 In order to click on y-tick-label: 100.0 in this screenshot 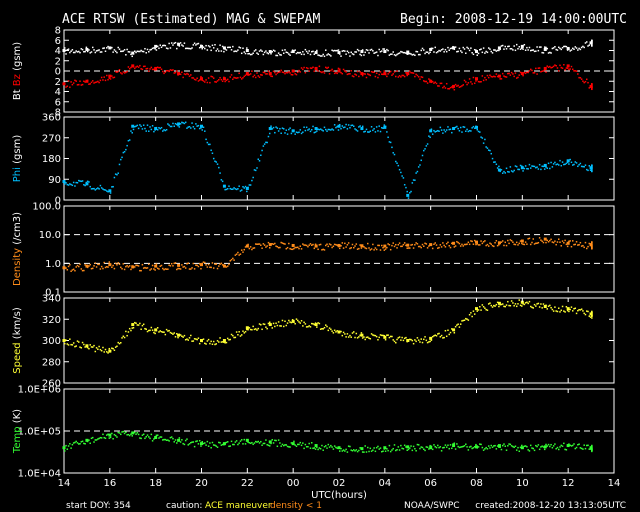, I will do `click(46, 207)`.